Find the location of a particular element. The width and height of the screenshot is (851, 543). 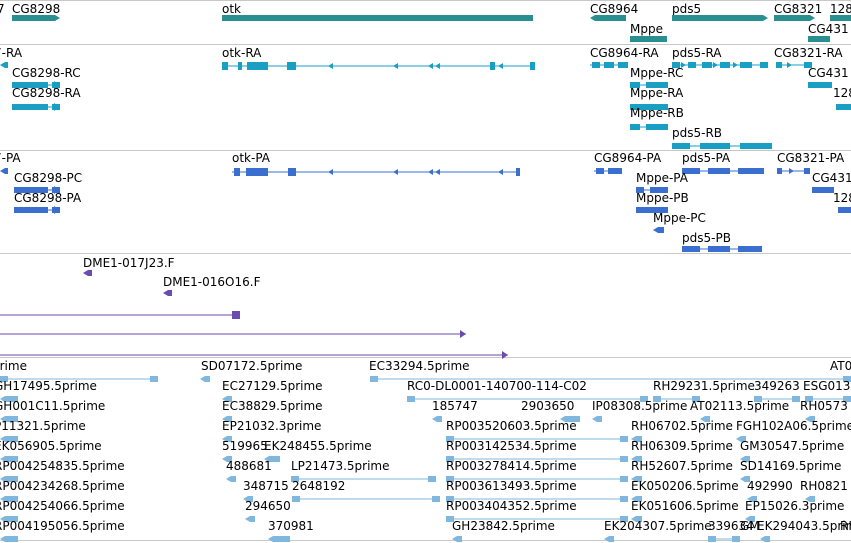

feature-label: EK204307.5prime is located at coordinates (658, 526).